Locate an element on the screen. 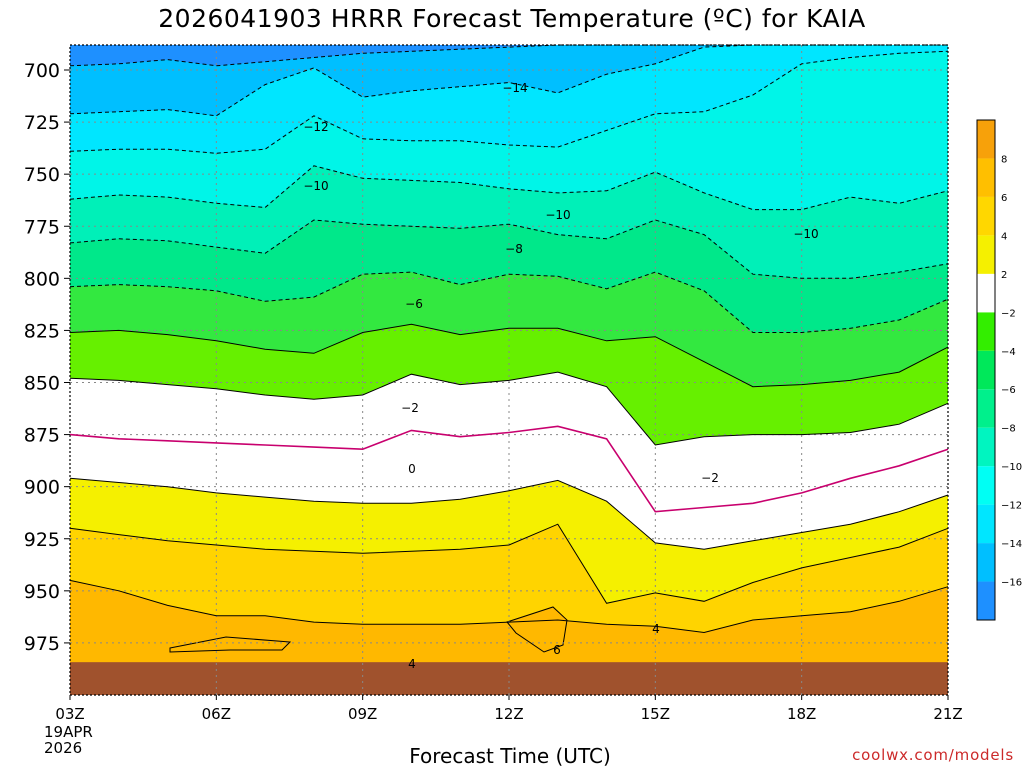  colorbar-tick-label: −16 is located at coordinates (1011, 583).